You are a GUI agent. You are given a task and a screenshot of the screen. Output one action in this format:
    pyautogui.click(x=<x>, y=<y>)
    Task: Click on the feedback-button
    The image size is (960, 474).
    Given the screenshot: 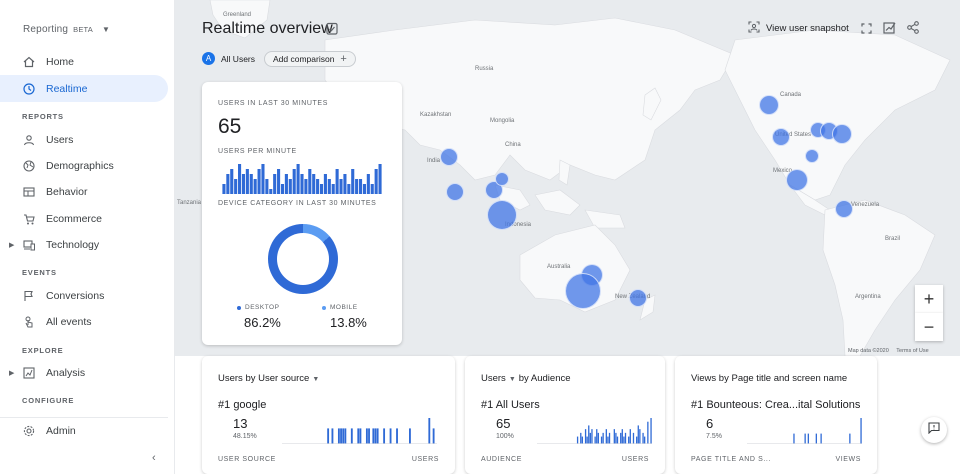 What is the action you would take?
    pyautogui.click(x=934, y=430)
    